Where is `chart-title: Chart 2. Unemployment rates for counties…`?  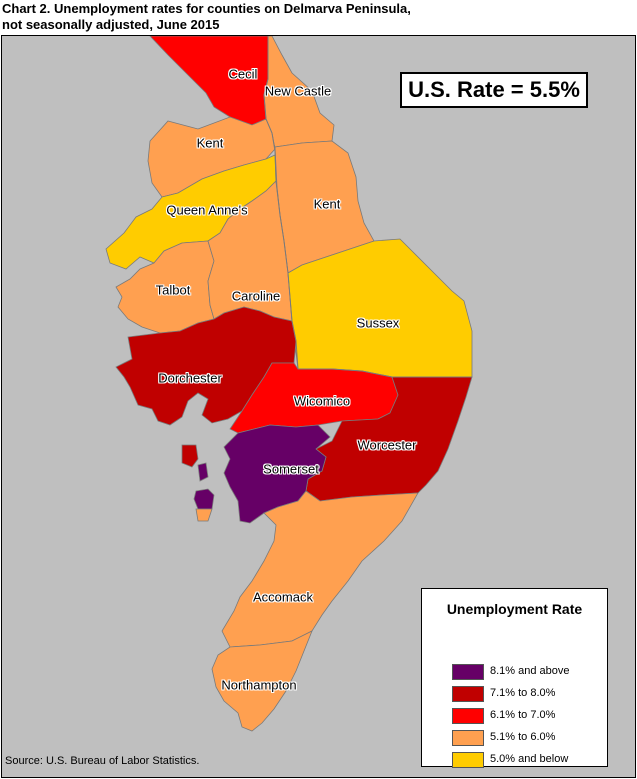
chart-title: Chart 2. Unemployment rates for counties… is located at coordinates (302, 17).